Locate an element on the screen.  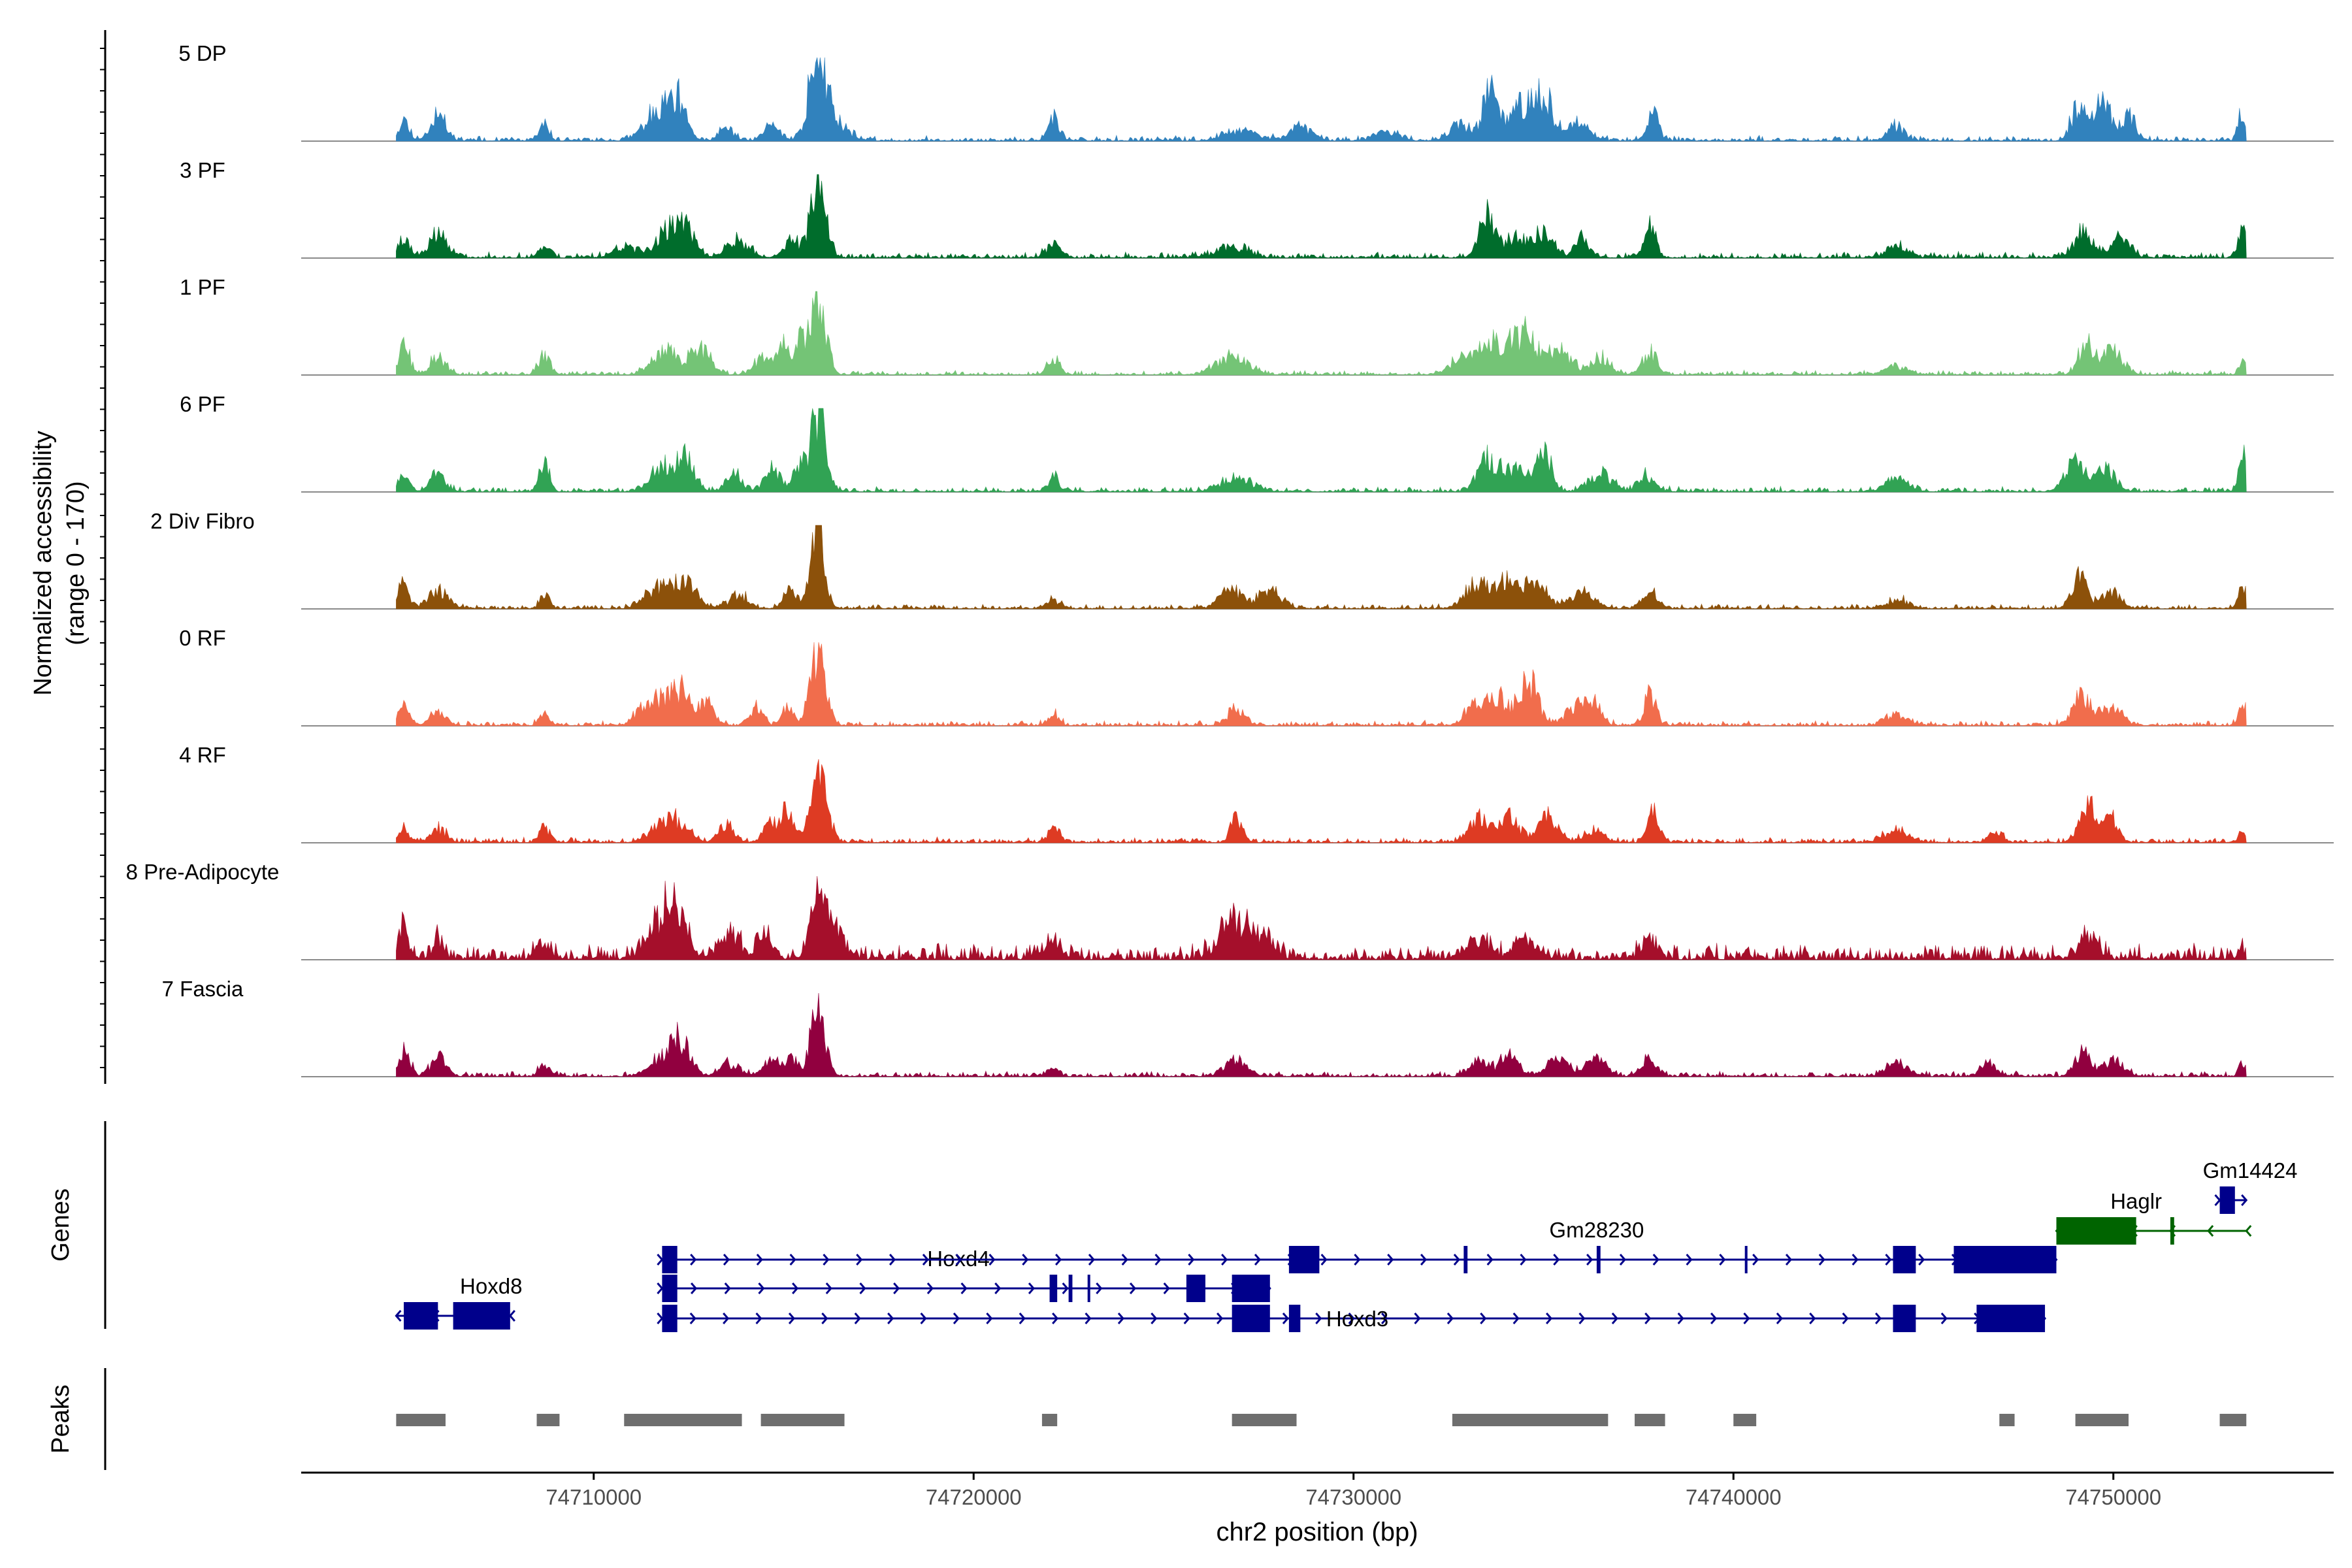
gene-annotations: Hoxd8 Hoxd4 Hoxd3 Gm28230 Haglr Gm14424 is located at coordinates (1346, 1245).